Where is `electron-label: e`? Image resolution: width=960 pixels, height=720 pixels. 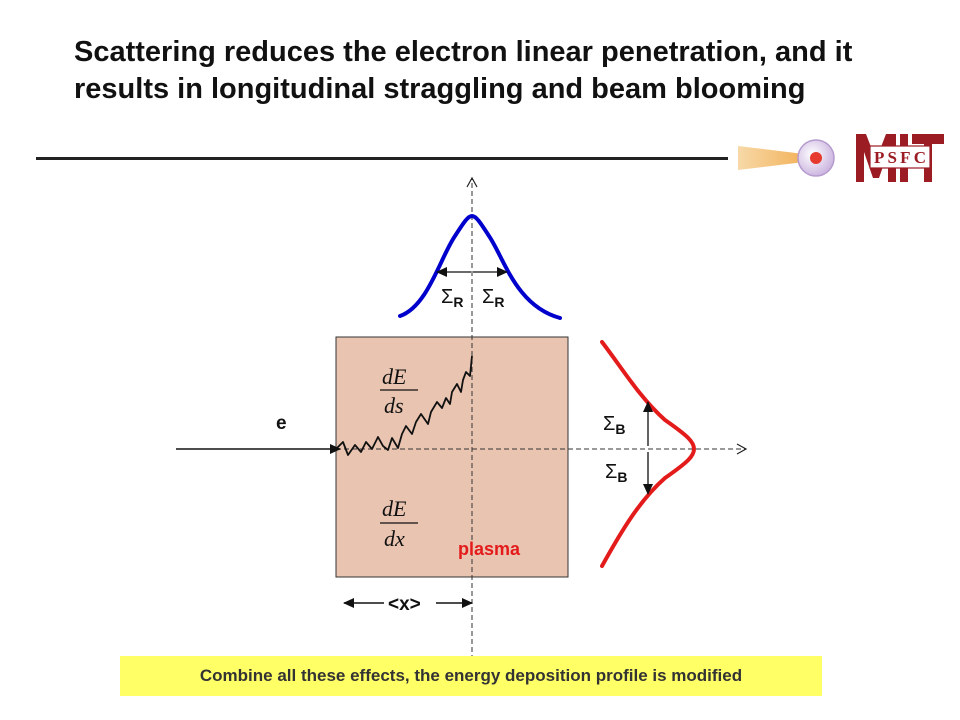
electron-label: e is located at coordinates (281, 423).